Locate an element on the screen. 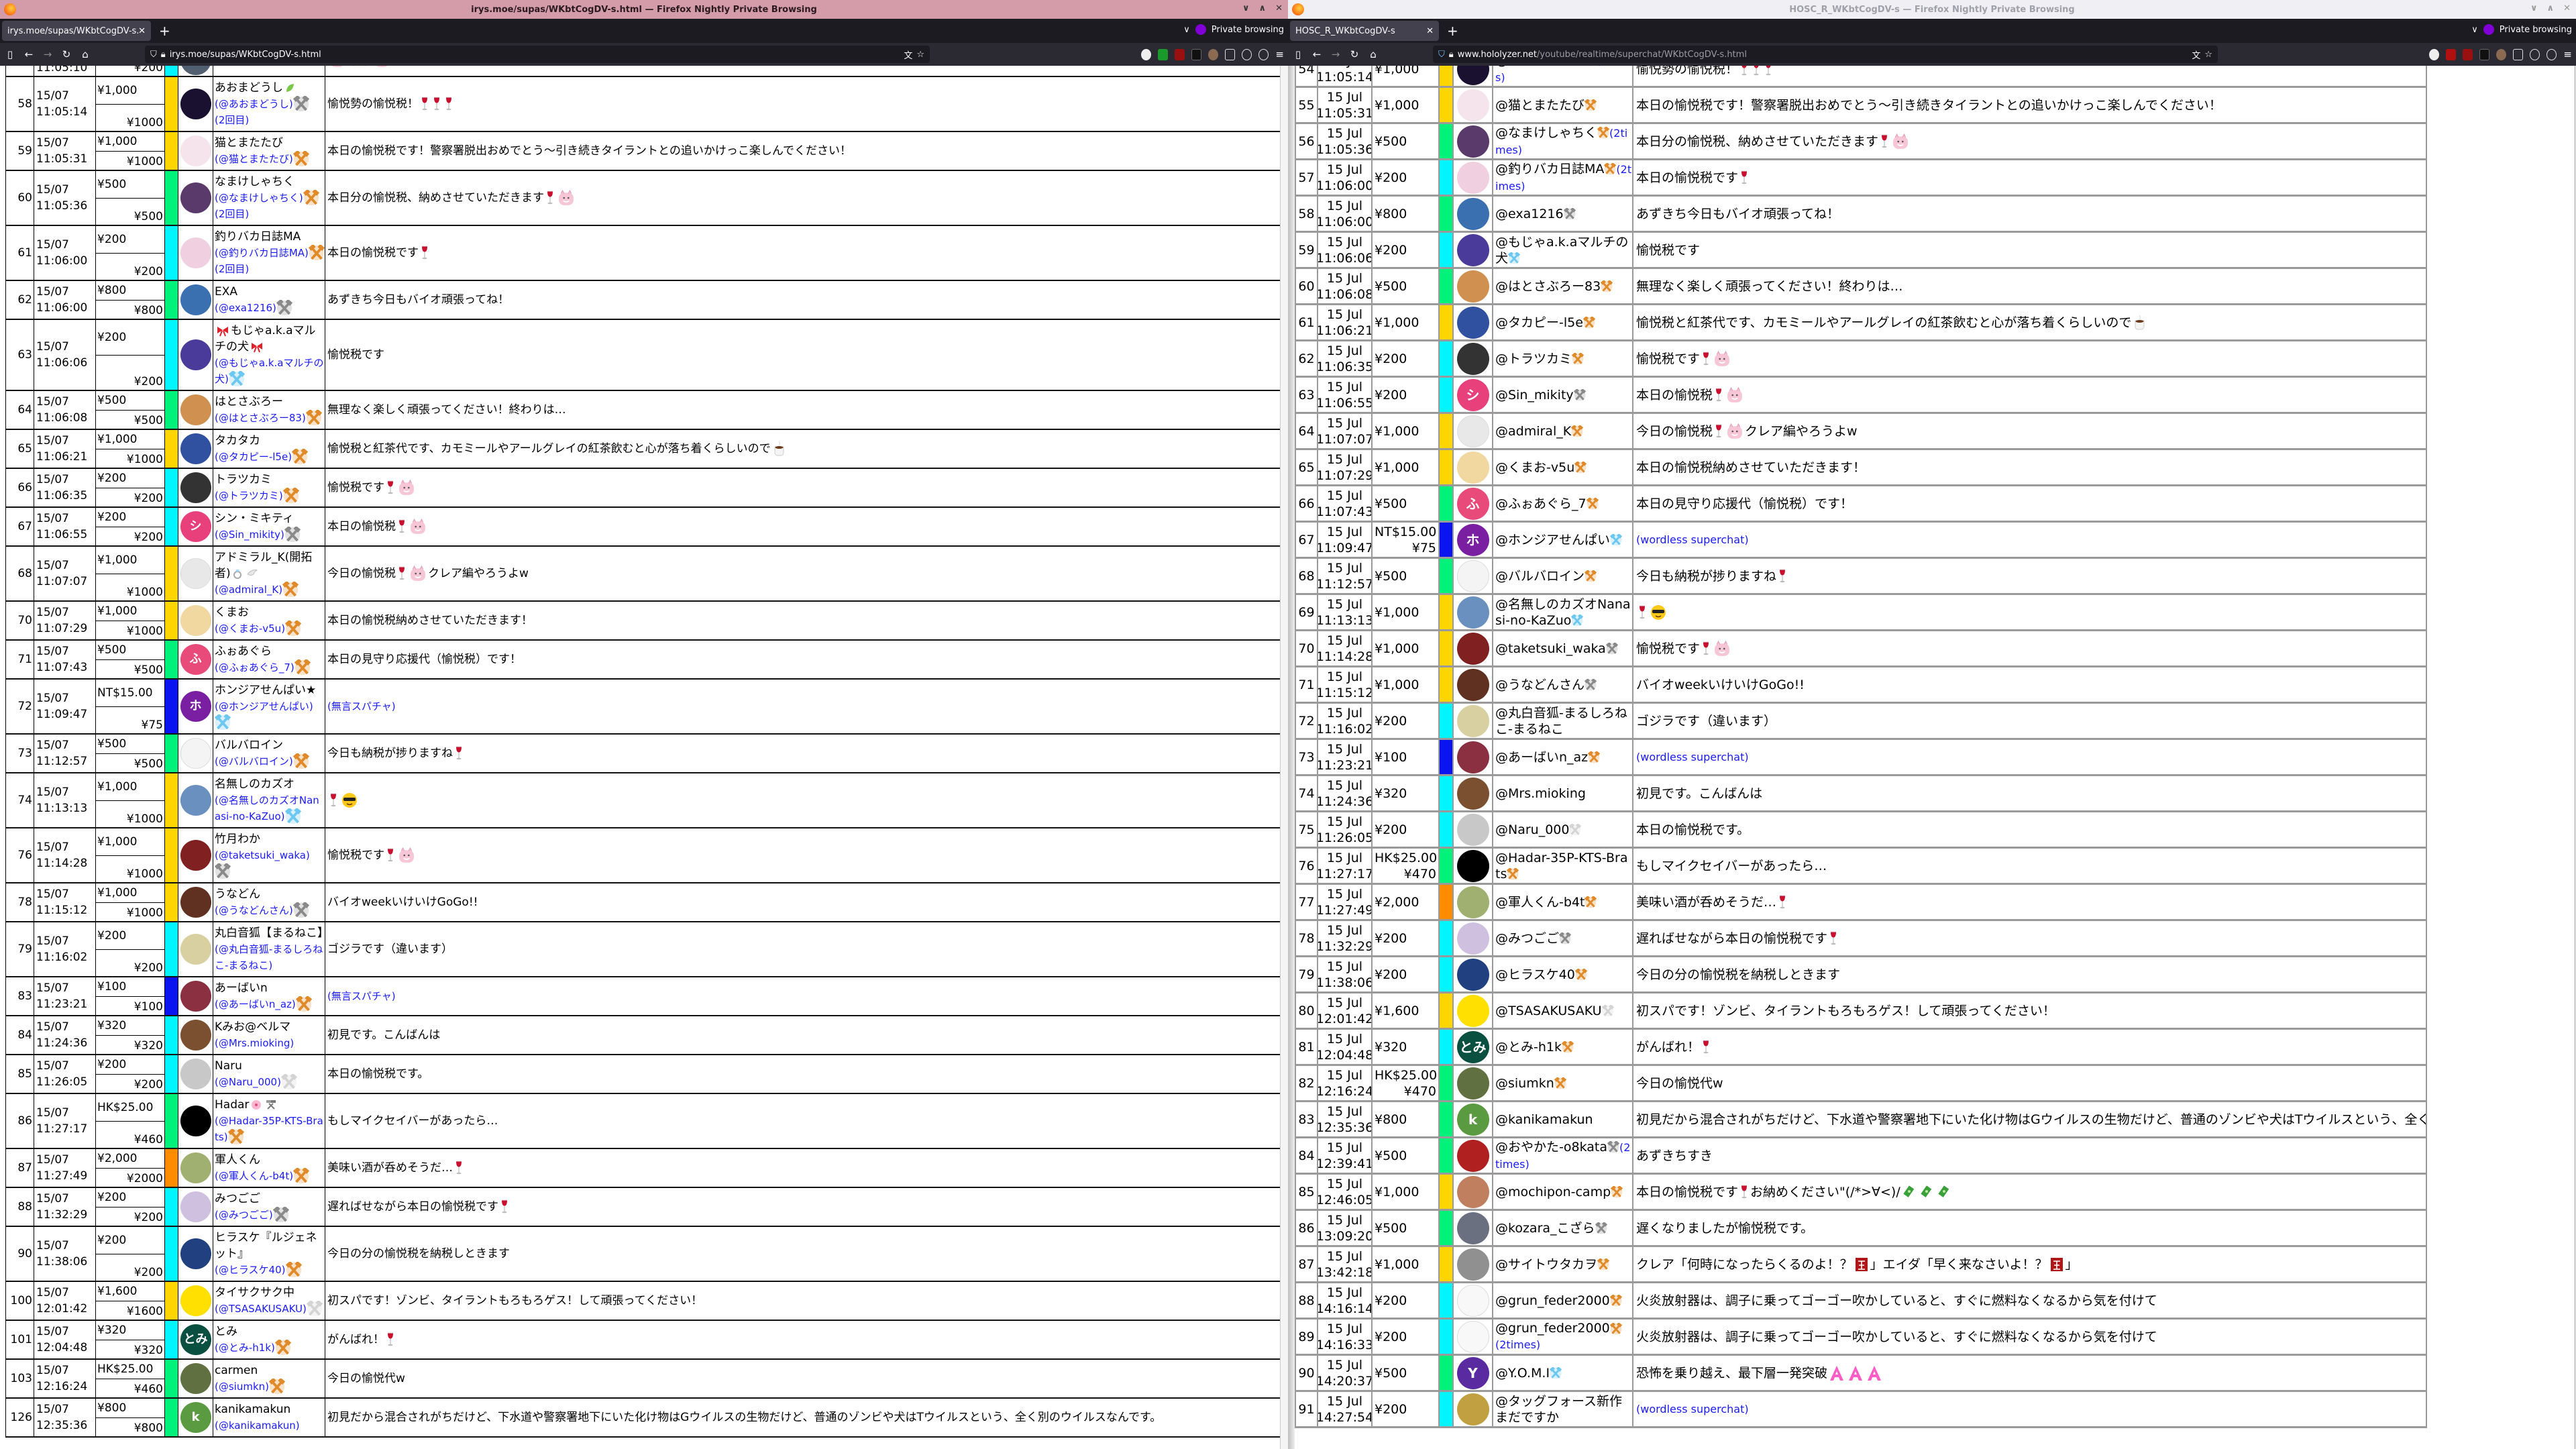 Image resolution: width=2576 pixels, height=1449 pixels. channel-handle-link: @kozara_こざら is located at coordinates (1545, 1228).